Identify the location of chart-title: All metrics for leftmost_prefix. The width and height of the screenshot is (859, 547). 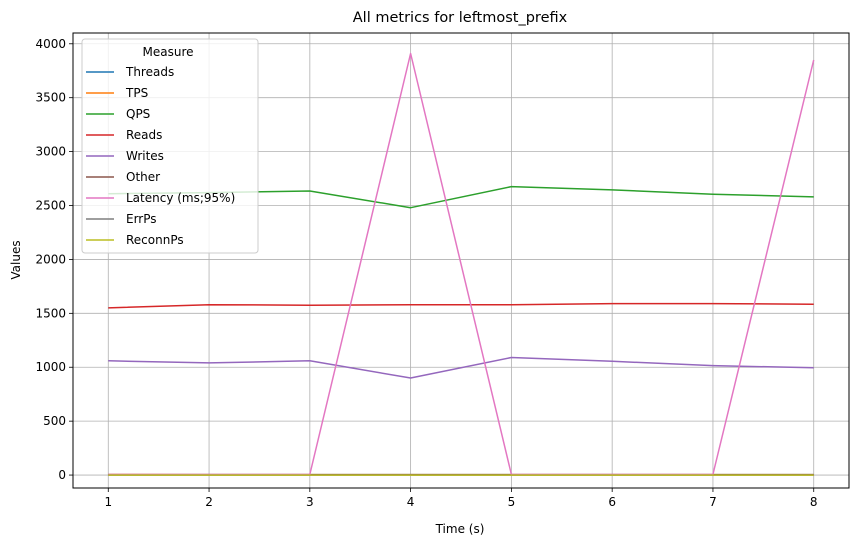
(460, 18).